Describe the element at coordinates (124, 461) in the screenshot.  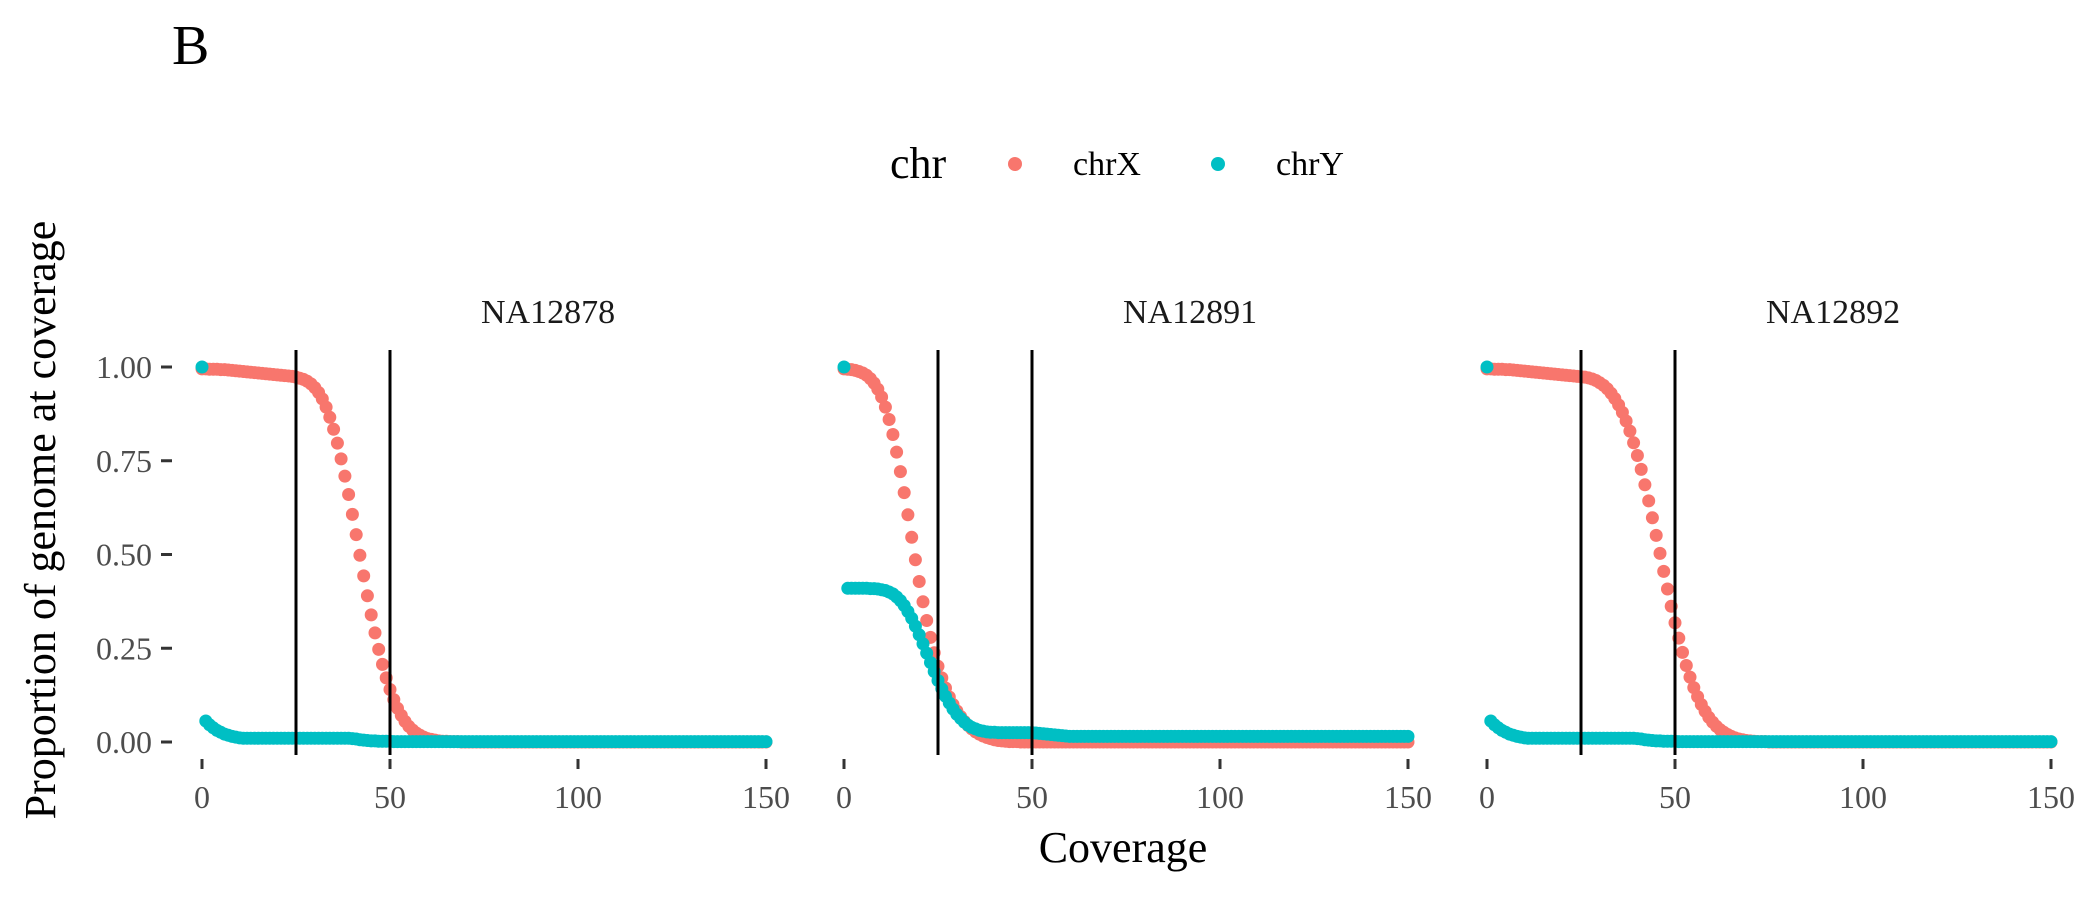
I see `y-tick-label: 0.75` at that location.